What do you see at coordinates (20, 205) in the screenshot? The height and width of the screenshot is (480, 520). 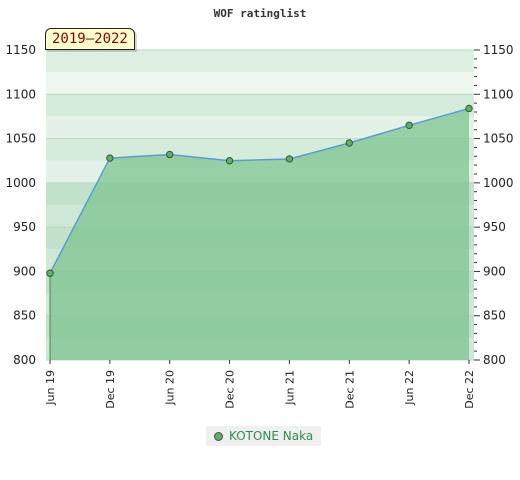 I see `y-axis-left: 800 850 900 950 1000 1050 1100 1150` at bounding box center [20, 205].